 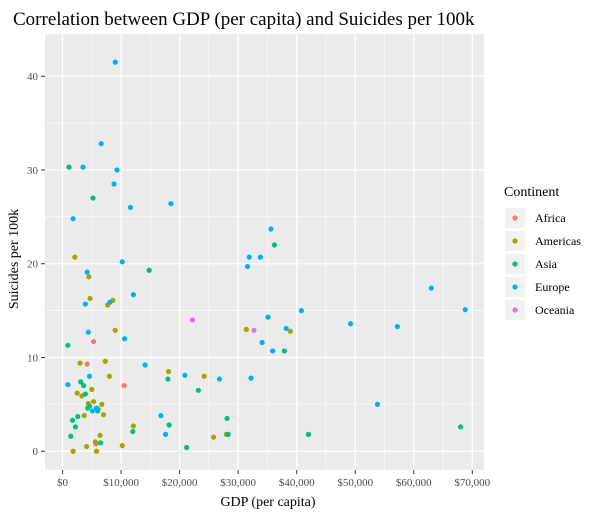 I want to click on x-tick-label: $40,000, so click(x=297, y=483).